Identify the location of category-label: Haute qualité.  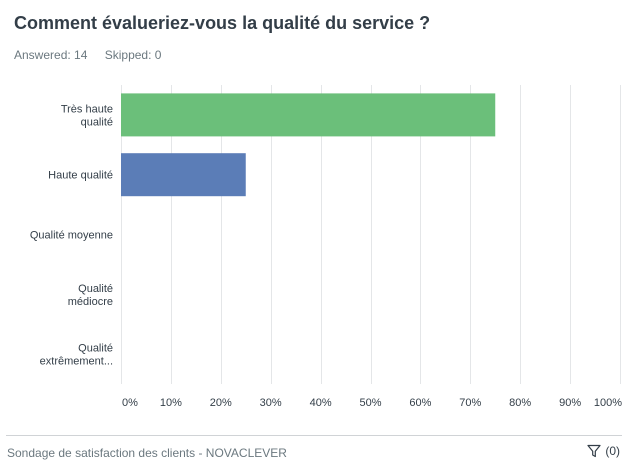
(80, 176).